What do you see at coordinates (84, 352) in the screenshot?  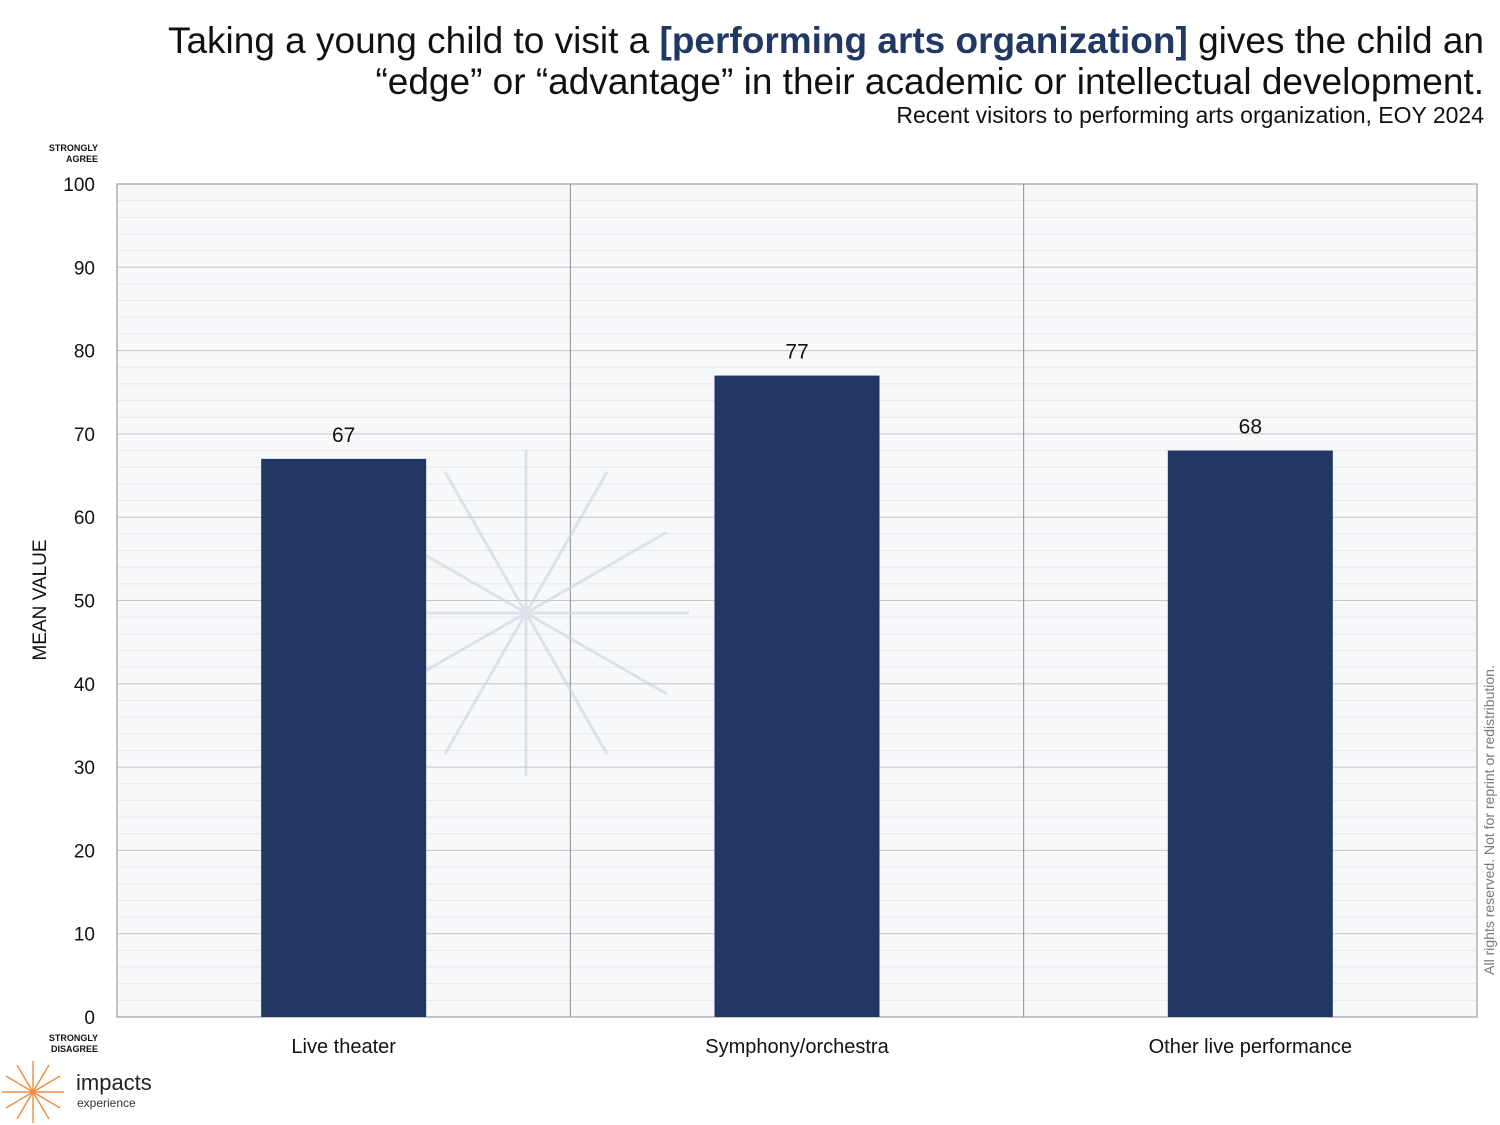 I see `y-tick-label: 80` at bounding box center [84, 352].